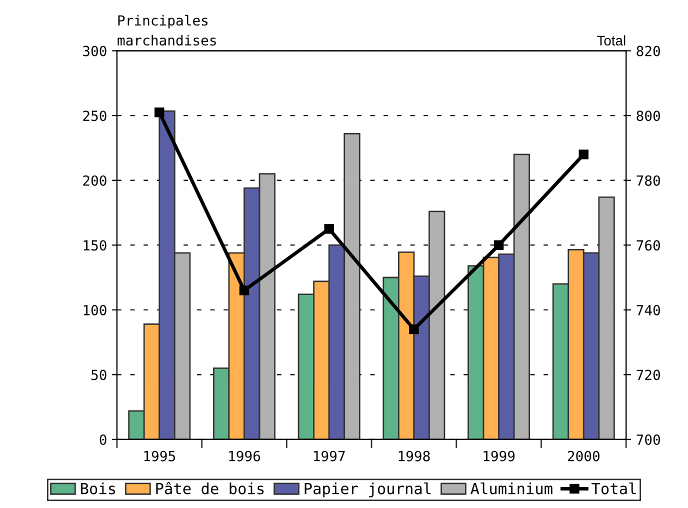 The width and height of the screenshot is (688, 508). I want to click on legend-label: Pâte de bois, so click(210, 488).